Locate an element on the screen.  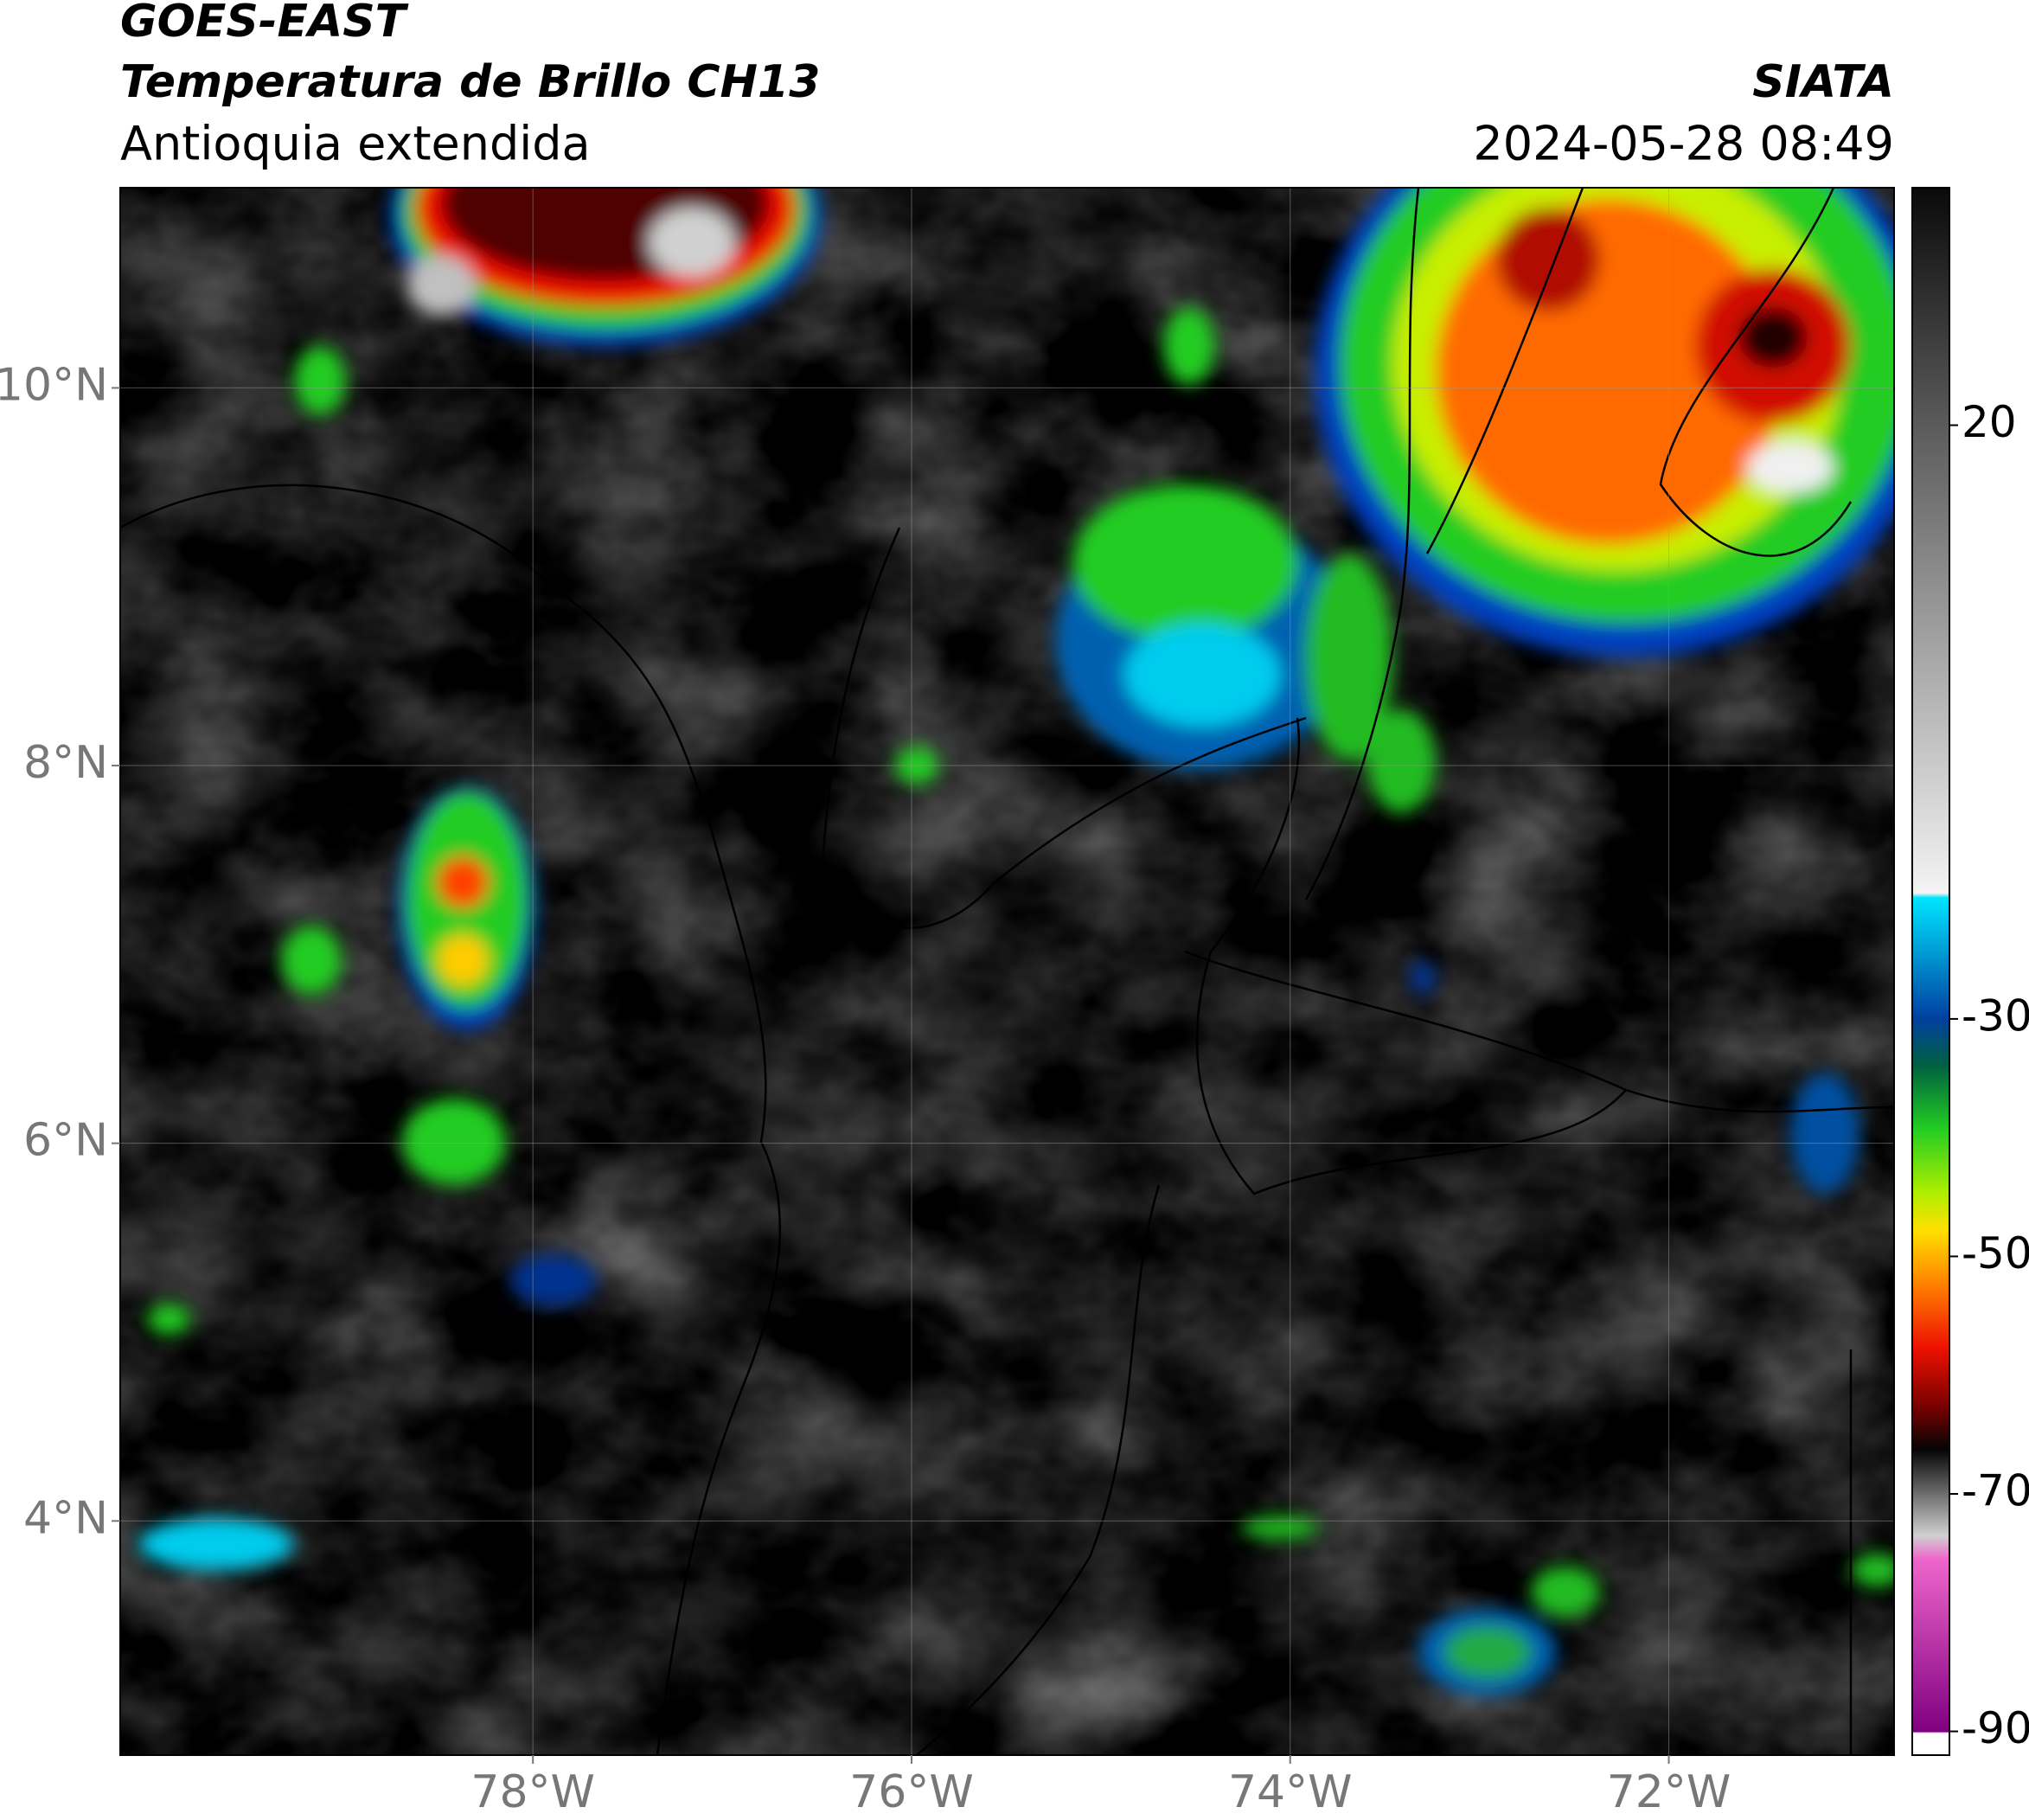
x-tick-label: 74°W is located at coordinates (1290, 1791).